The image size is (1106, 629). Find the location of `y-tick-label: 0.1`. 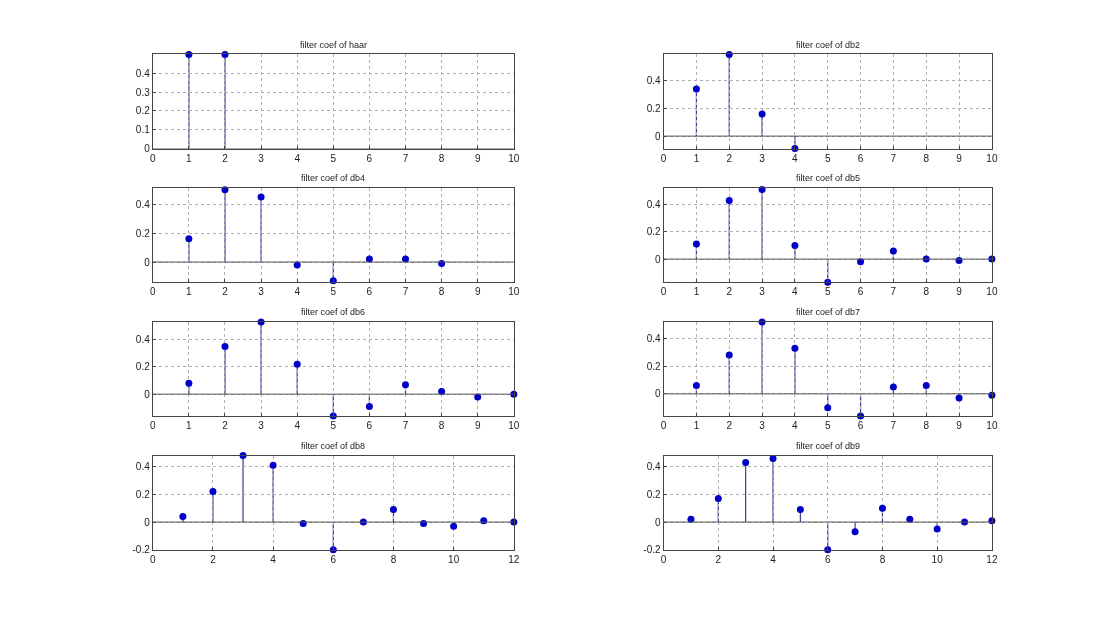

y-tick-label: 0.1 is located at coordinates (143, 130).